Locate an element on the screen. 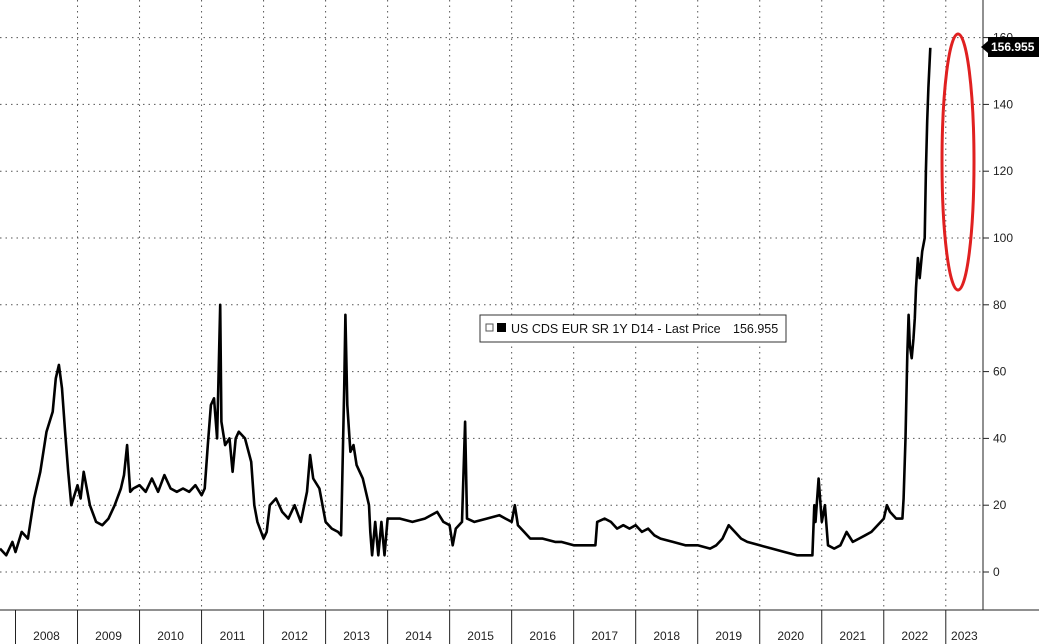 The height and width of the screenshot is (644, 1039). last-price-badge: 156.955 is located at coordinates (1010, 47).